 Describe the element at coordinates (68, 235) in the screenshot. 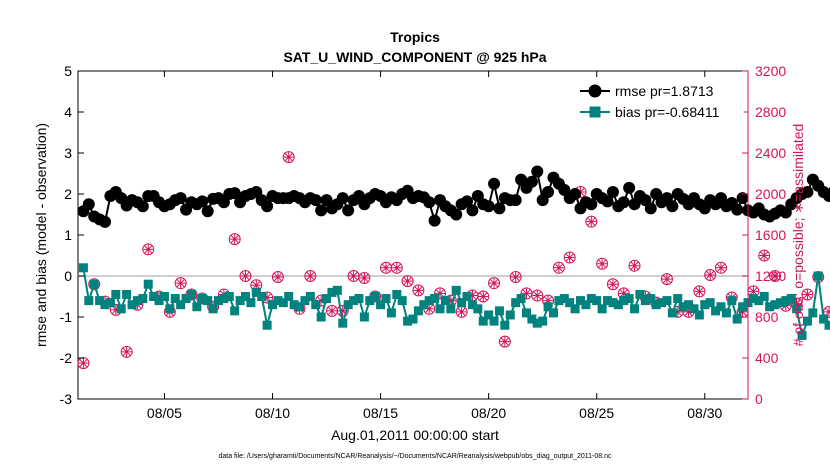

I see `left-y-tick-label: 1` at that location.